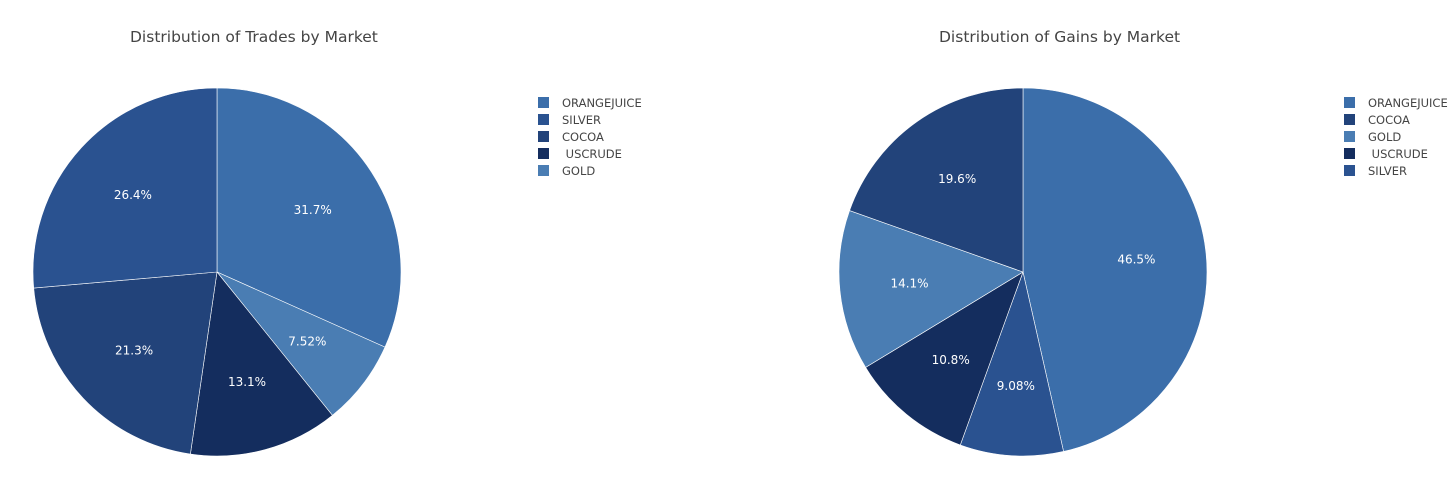  Describe the element at coordinates (254, 37) in the screenshot. I see `chart-title: Distribution of Trades by Market` at that location.